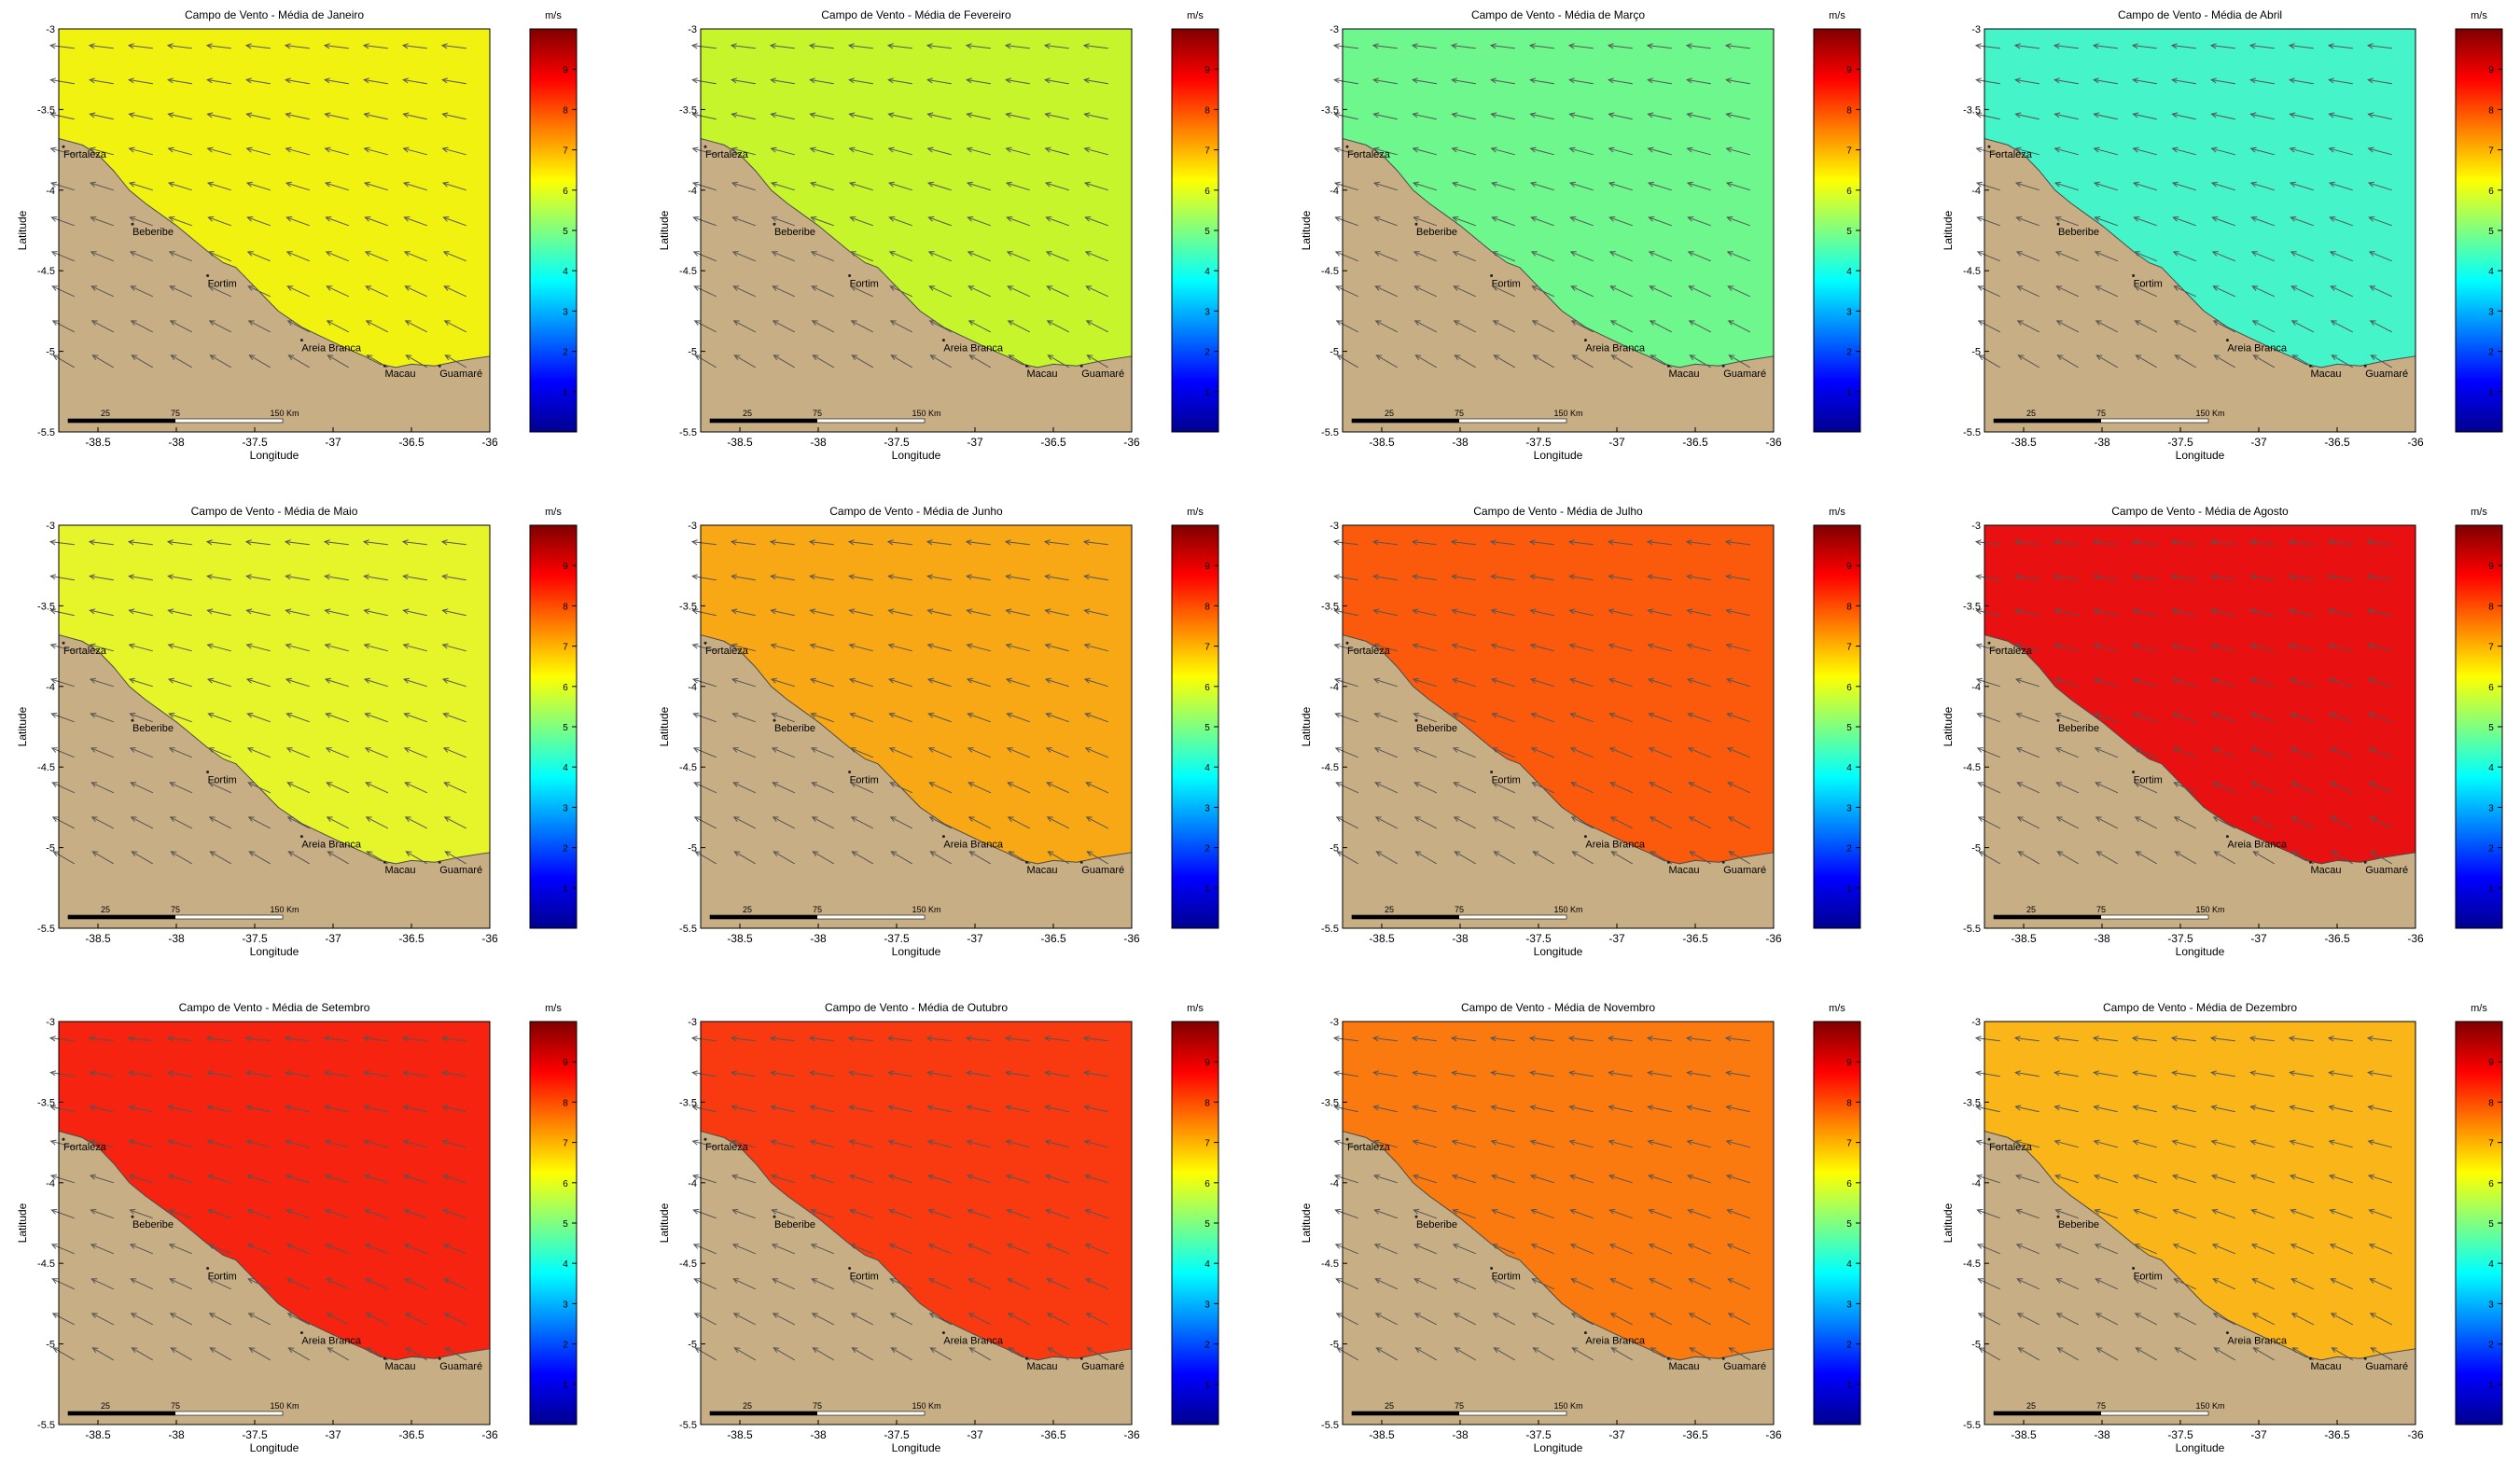  What do you see at coordinates (399, 1366) in the screenshot?
I see `place-label: Macau` at bounding box center [399, 1366].